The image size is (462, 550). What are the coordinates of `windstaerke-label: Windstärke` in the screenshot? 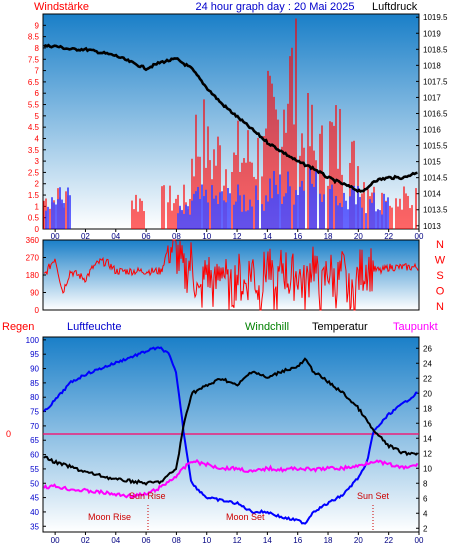 It's located at (61, 7).